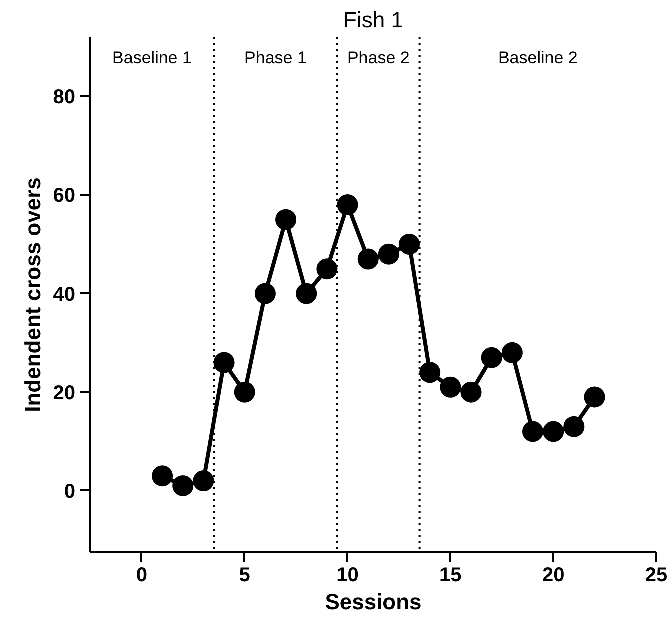 This screenshot has width=671, height=622. Describe the element at coordinates (656, 575) in the screenshot. I see `x-tick-label: 25` at that location.